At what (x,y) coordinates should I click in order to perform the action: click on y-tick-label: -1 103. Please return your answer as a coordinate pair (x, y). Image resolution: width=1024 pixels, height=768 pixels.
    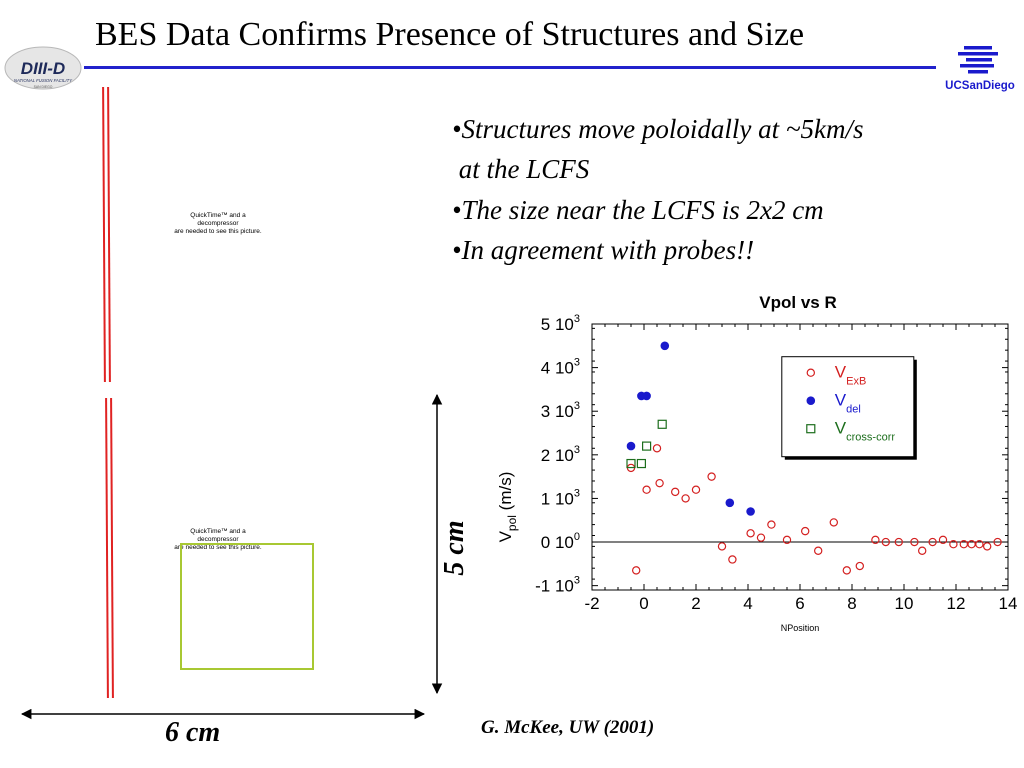
    Looking at the image, I should click on (557, 585).